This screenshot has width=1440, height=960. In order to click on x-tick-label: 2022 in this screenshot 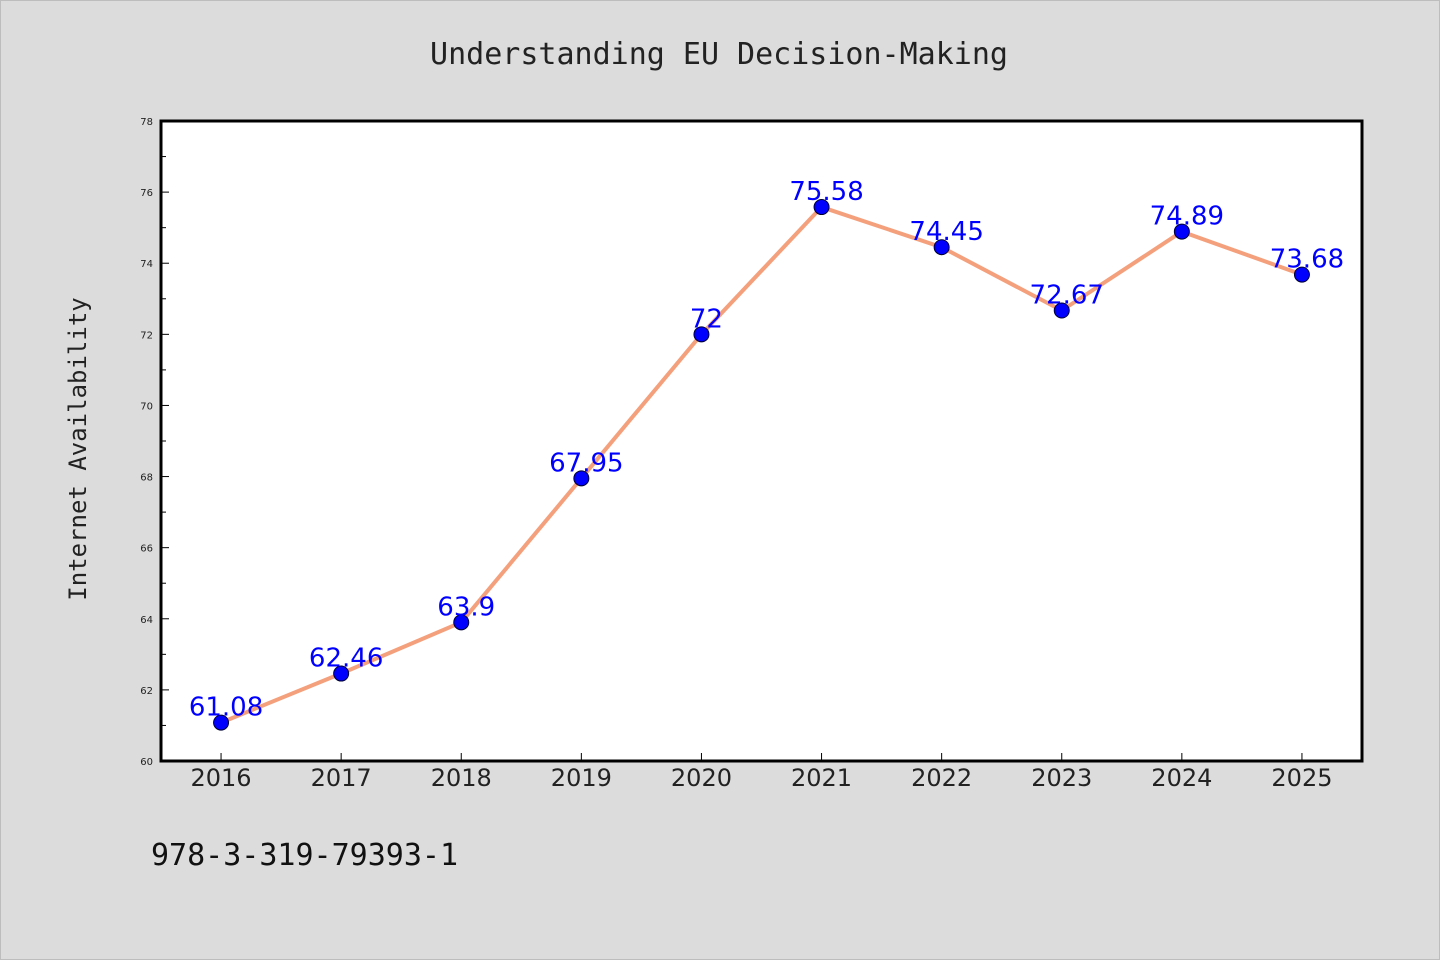, I will do `click(941, 778)`.